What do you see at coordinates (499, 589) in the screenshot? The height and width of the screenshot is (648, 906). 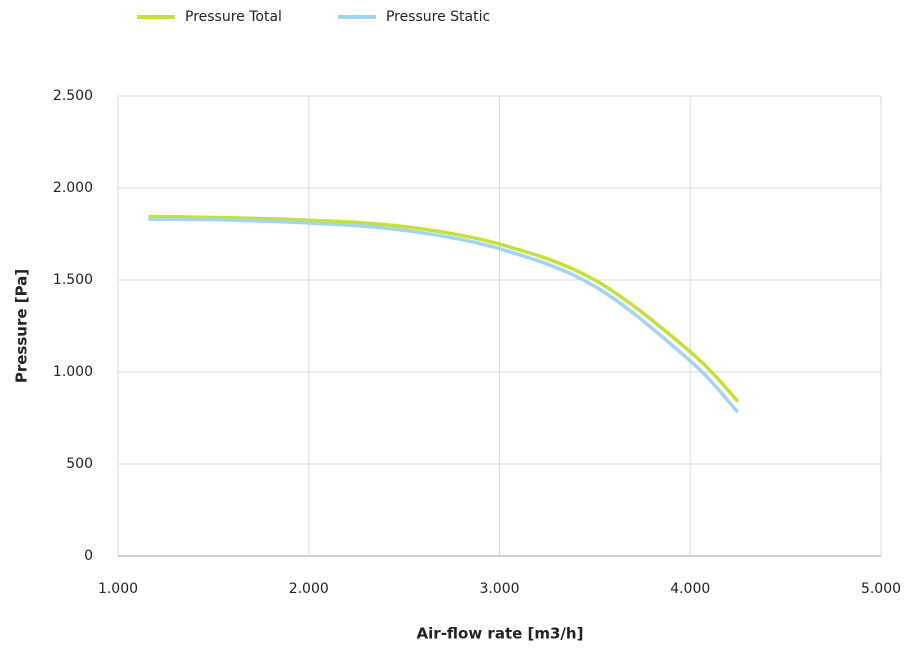 I see `x-tick-label: 3.000` at bounding box center [499, 589].